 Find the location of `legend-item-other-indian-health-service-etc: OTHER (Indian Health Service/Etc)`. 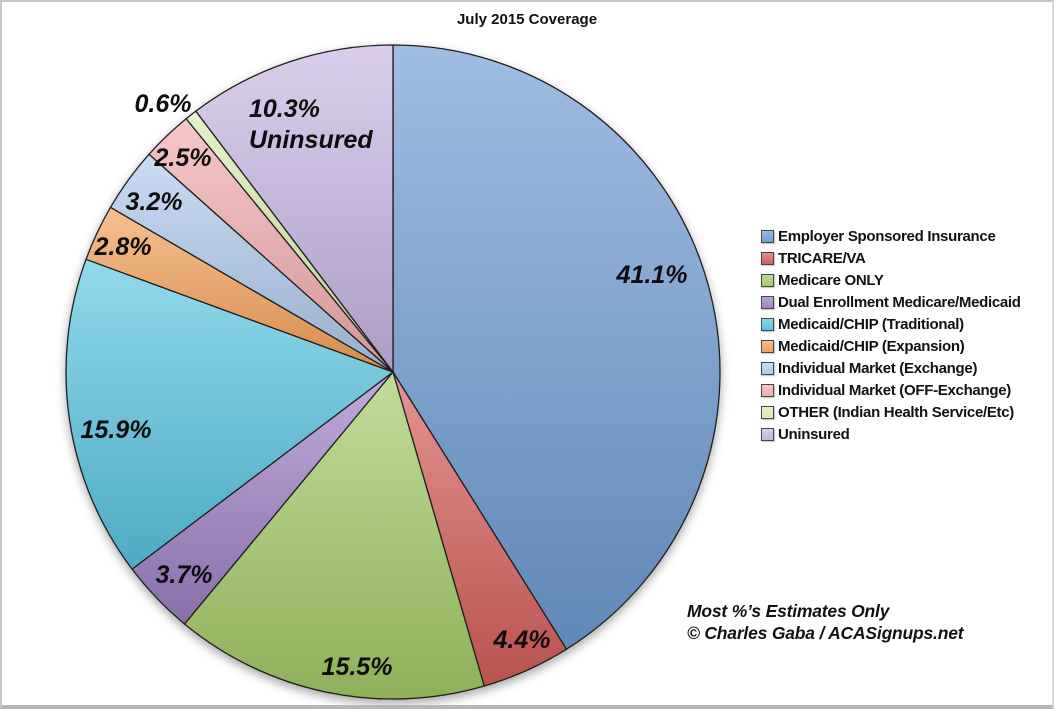

legend-item-other-indian-health-service-etc: OTHER (Indian Health Service/Etc) is located at coordinates (891, 412).